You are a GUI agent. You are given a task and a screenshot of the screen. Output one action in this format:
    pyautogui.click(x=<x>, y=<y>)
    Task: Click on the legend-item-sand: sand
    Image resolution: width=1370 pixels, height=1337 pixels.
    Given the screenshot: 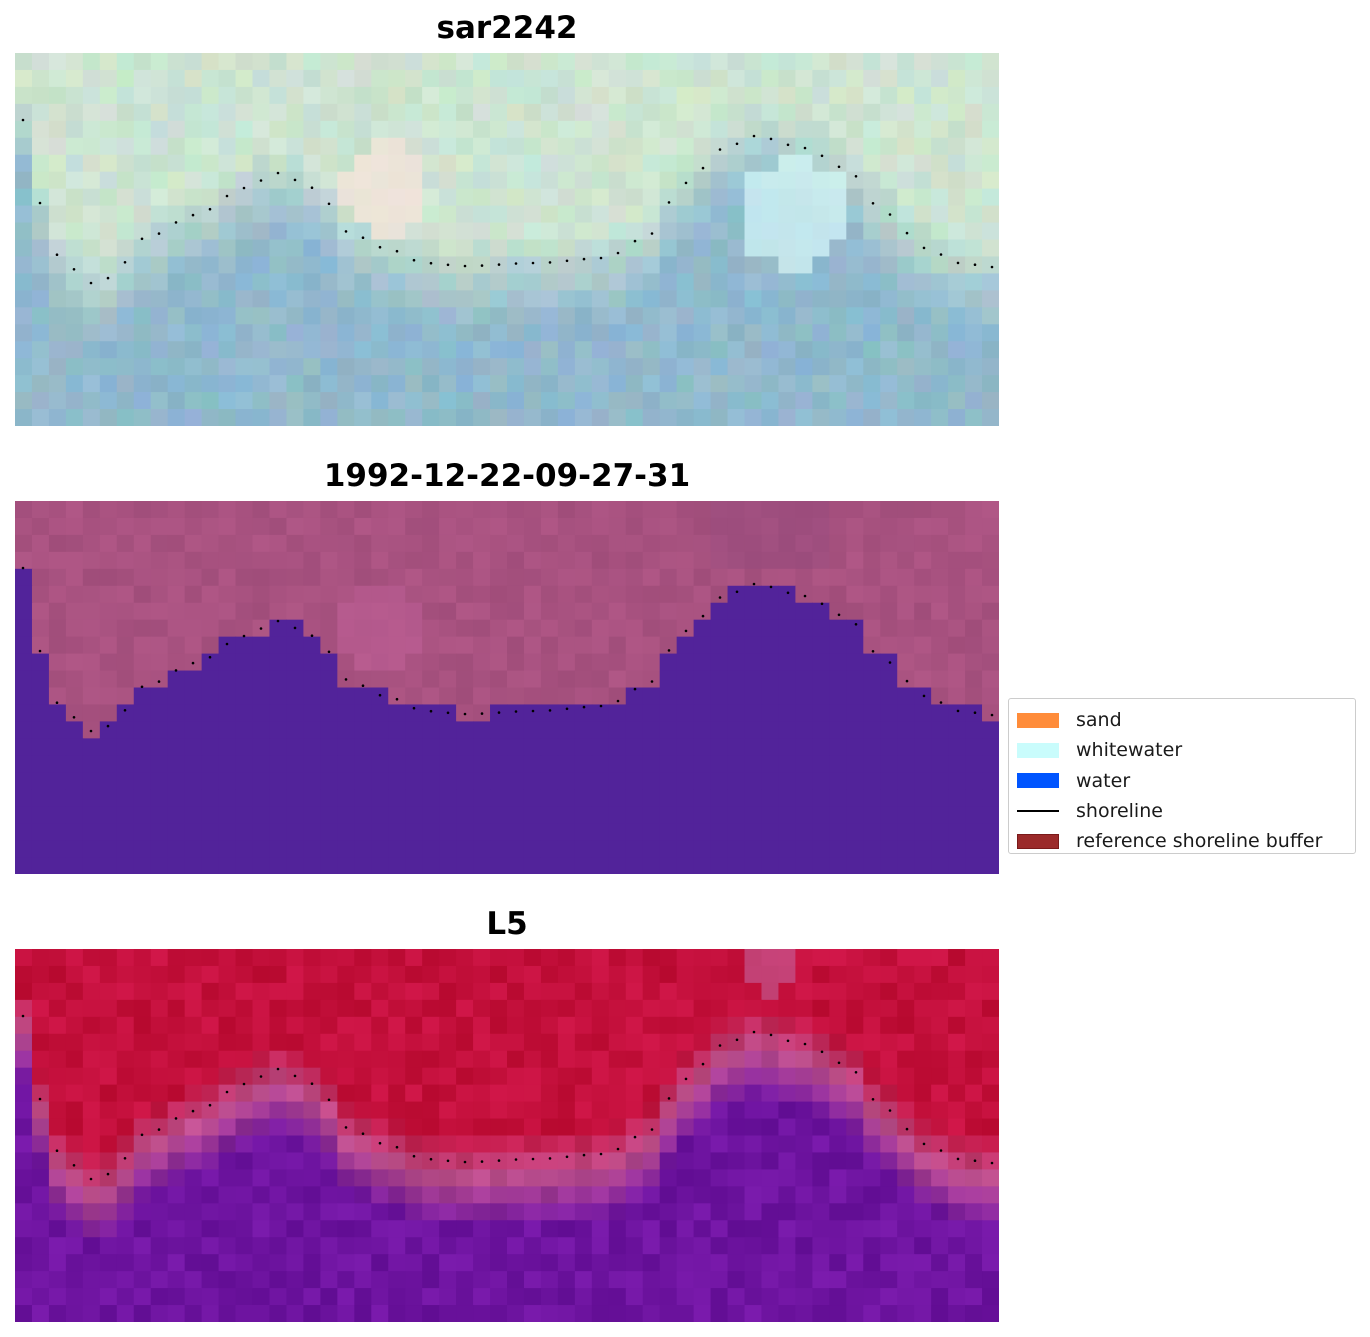 What is the action you would take?
    pyautogui.click(x=1182, y=720)
    